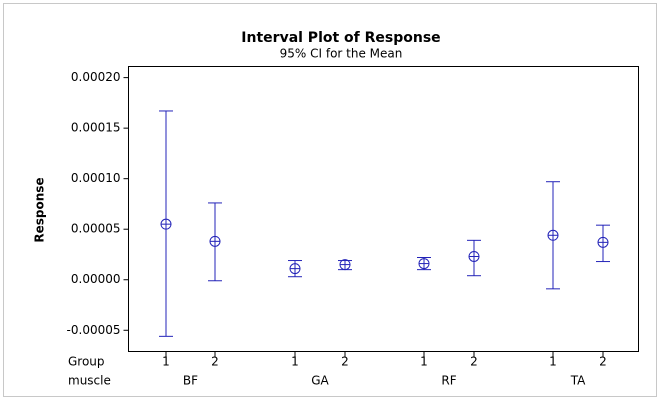 The image size is (661, 405). I want to click on chart-subtitle: 95% CI for the Mean, so click(341, 54).